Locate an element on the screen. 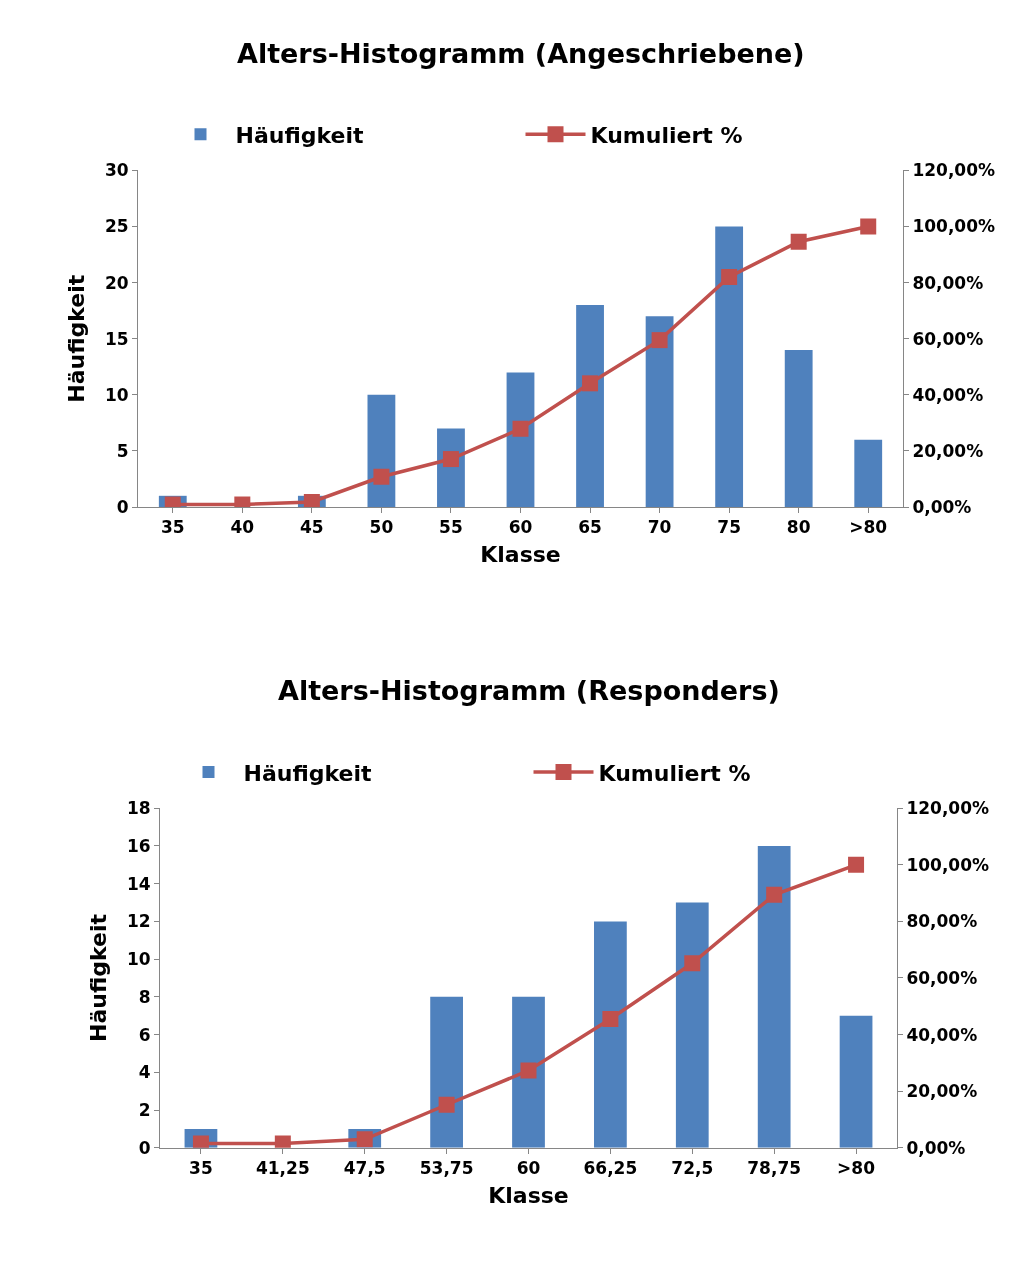 This screenshot has height=1267, width=1027. y-tick-label: 2 is located at coordinates (144, 1109).